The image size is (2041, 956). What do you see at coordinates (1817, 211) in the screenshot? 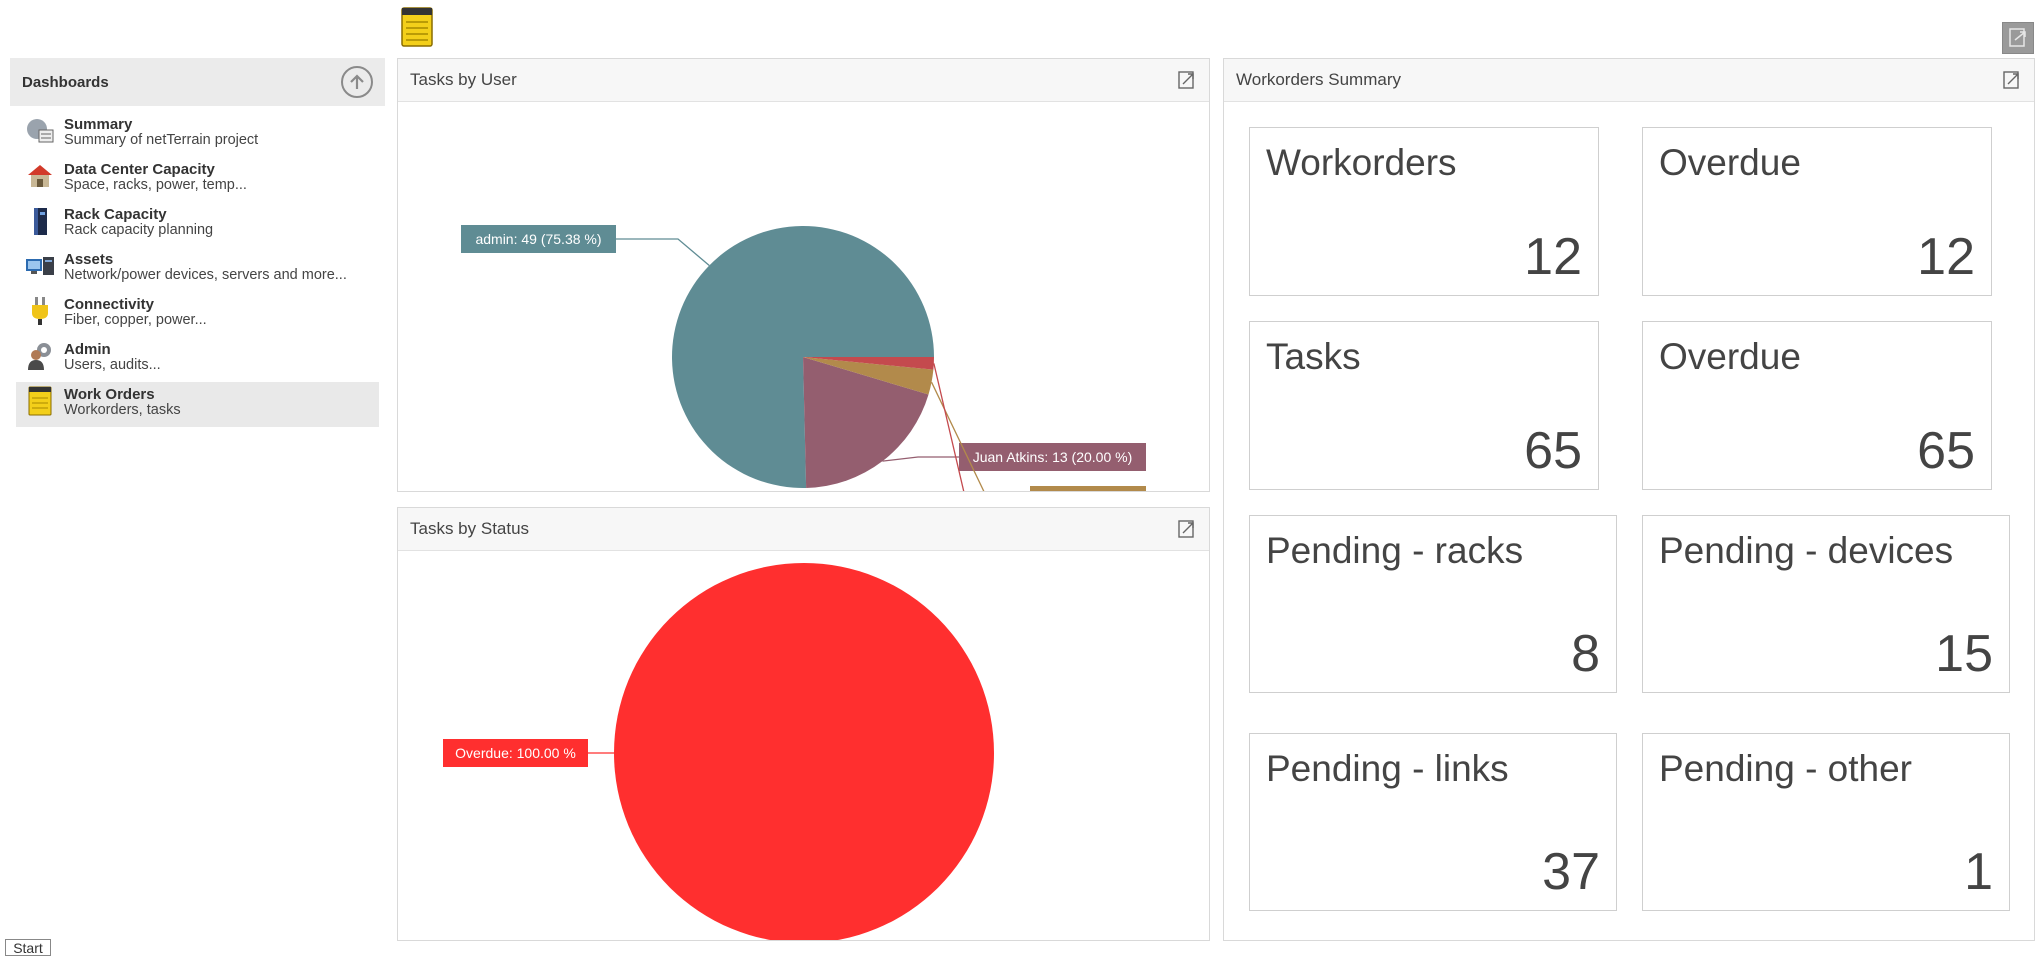
I see `workorders-overdue-tile: Overdue 12` at bounding box center [1817, 211].